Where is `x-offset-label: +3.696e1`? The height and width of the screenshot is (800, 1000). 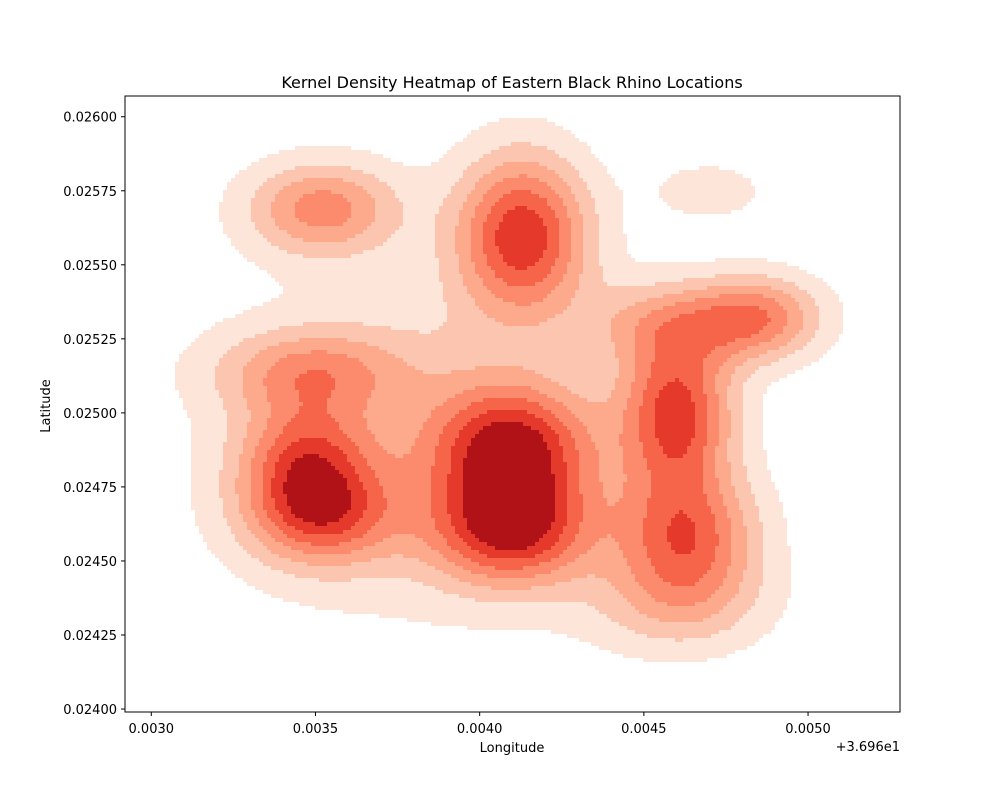
x-offset-label: +3.696e1 is located at coordinates (868, 747).